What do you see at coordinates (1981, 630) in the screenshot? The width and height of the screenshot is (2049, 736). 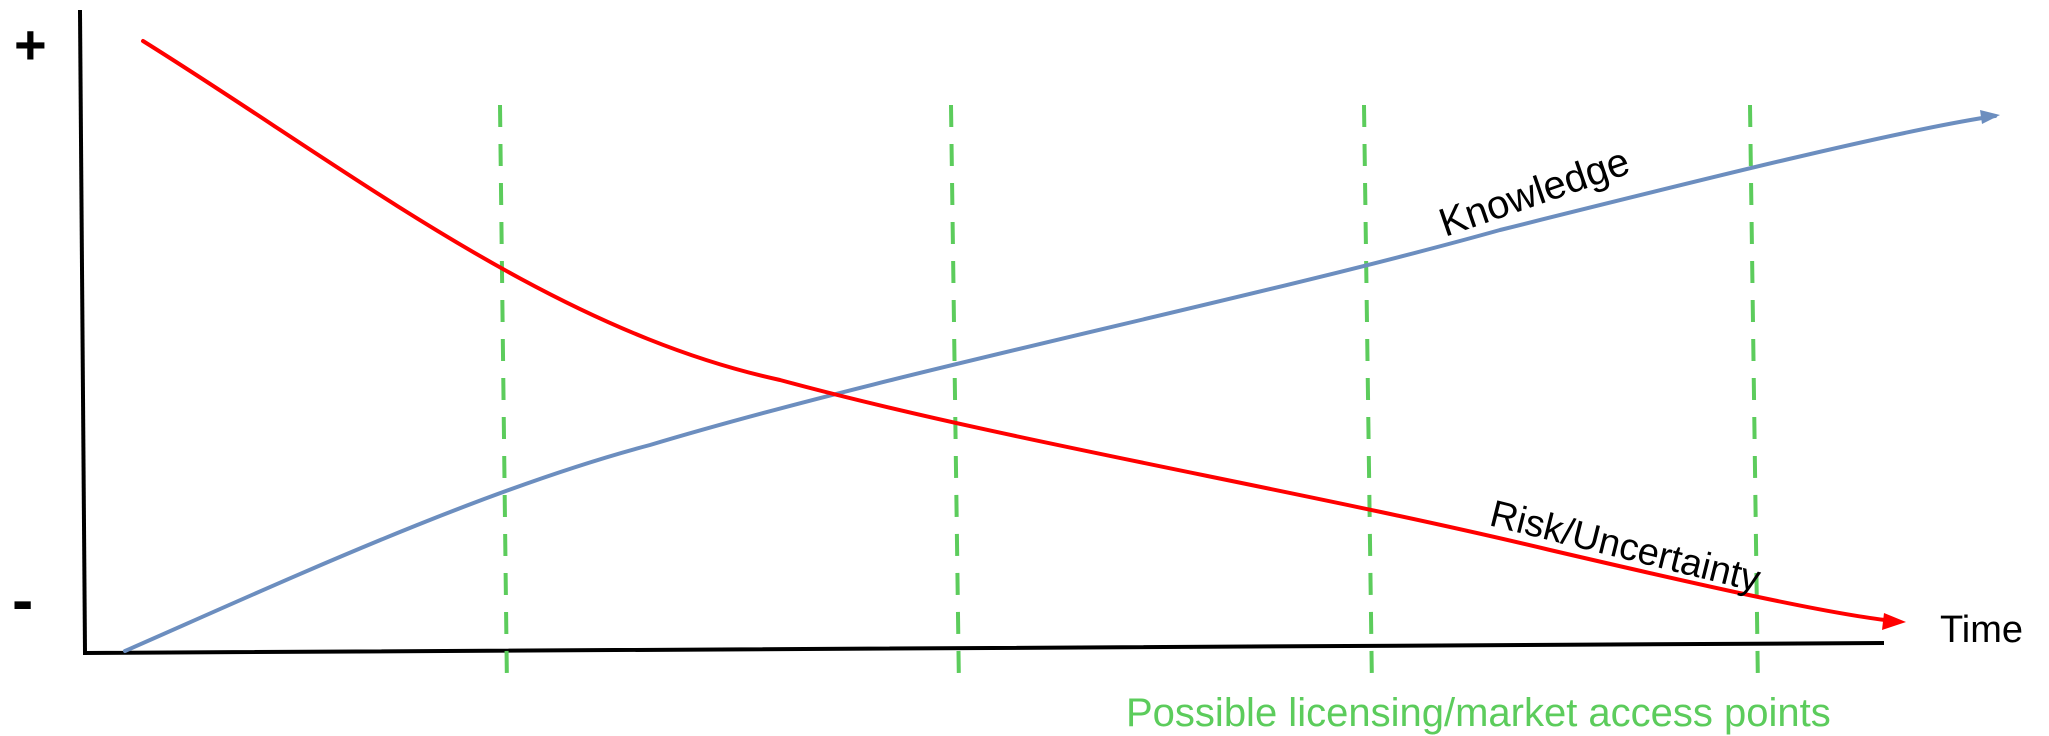 I see `x-axis-label-time: Time` at bounding box center [1981, 630].